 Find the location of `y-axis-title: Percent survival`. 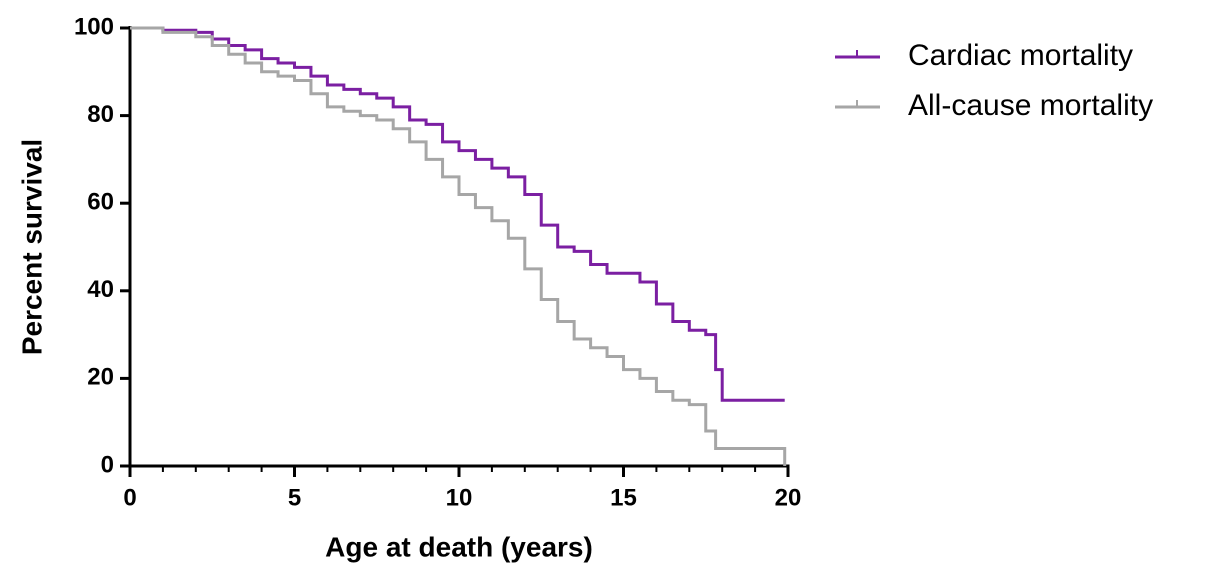

y-axis-title: Percent survival is located at coordinates (31, 247).